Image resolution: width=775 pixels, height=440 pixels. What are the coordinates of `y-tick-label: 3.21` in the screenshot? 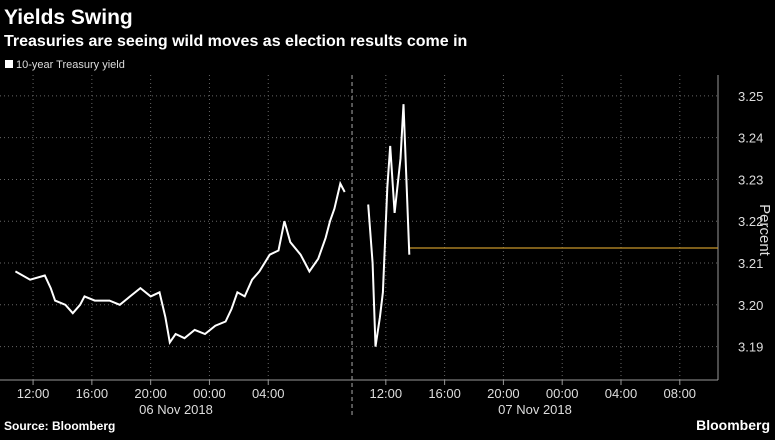 It's located at (750, 263).